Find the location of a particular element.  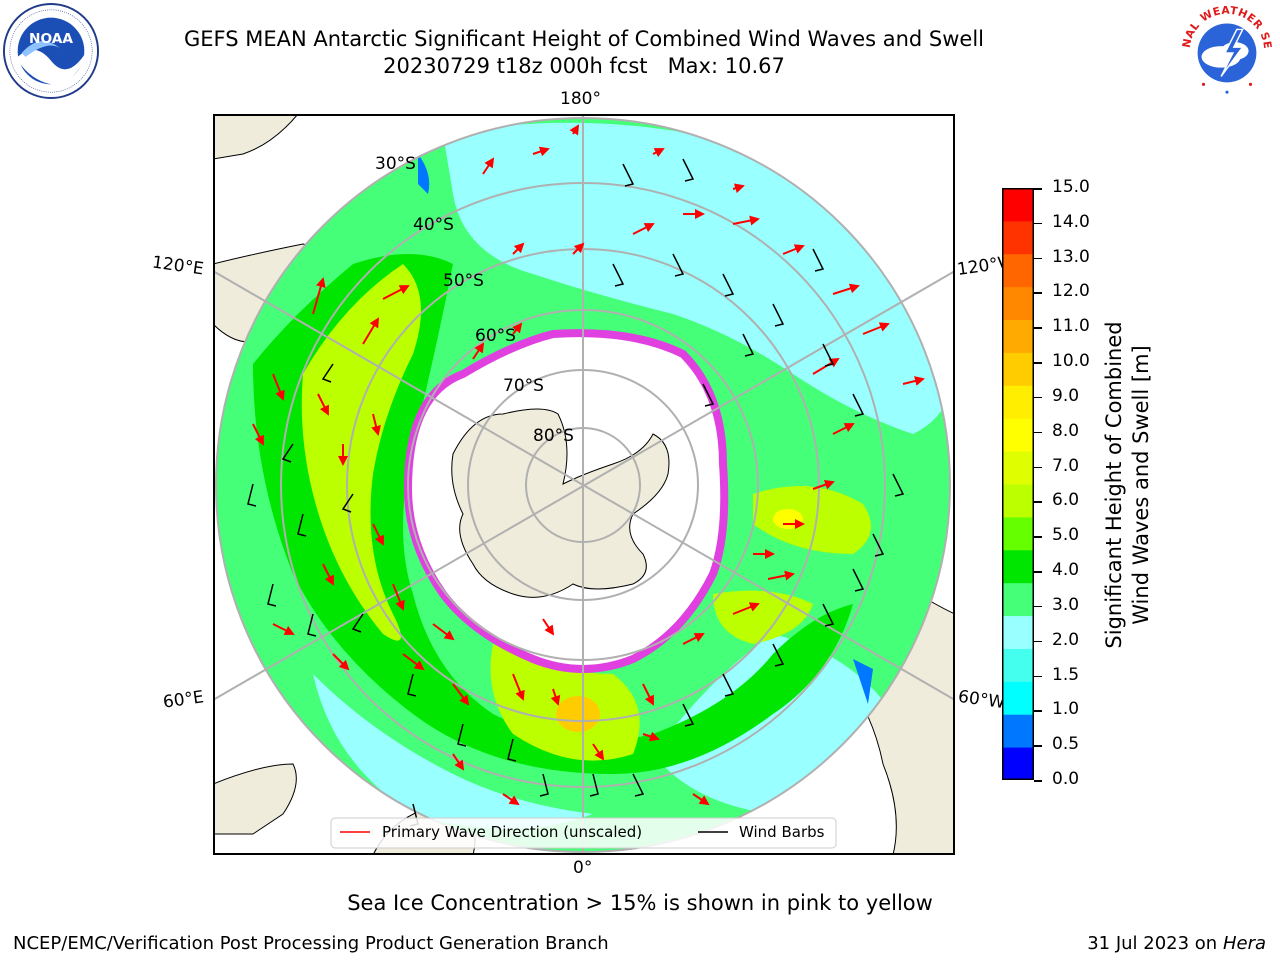

lat-label-40s: 40°S is located at coordinates (433, 225).